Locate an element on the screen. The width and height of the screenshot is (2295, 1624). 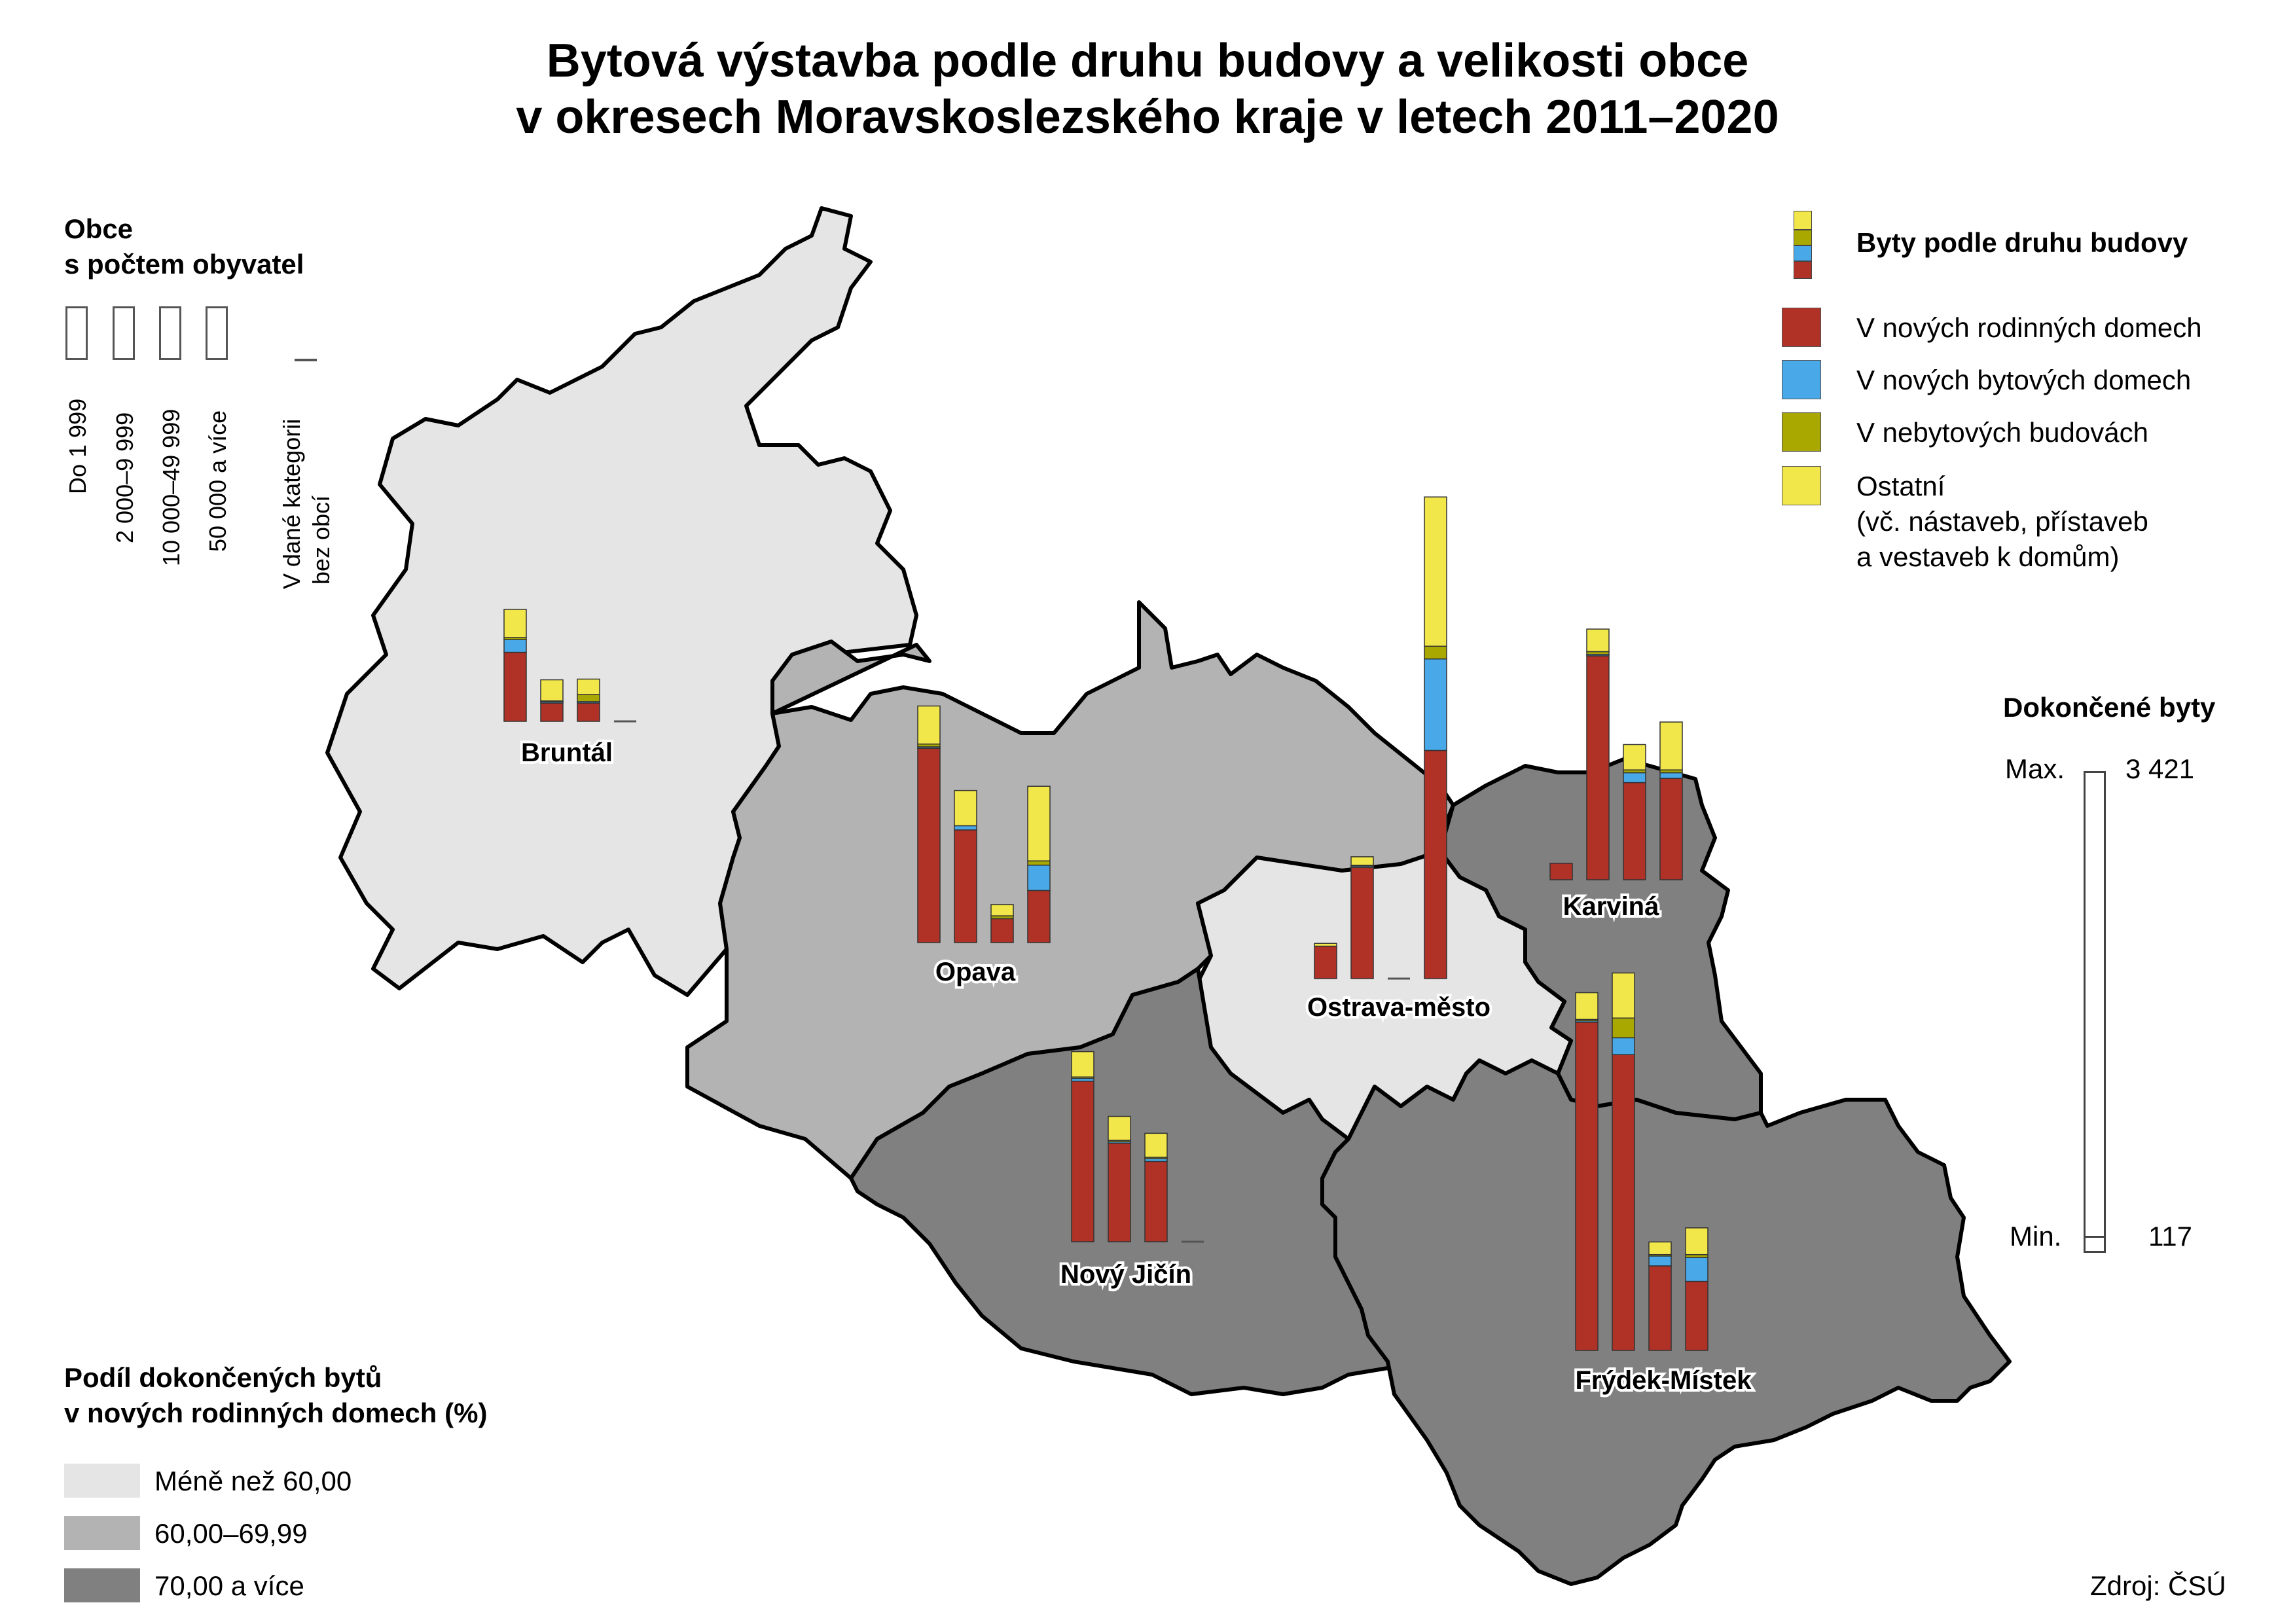
size-template-none is located at coordinates (306, 360).